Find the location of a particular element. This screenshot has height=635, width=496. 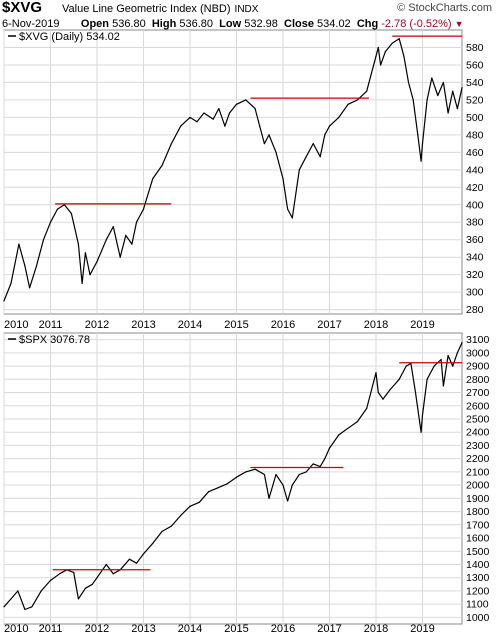

y-tick-label: 340 is located at coordinates (475, 258).